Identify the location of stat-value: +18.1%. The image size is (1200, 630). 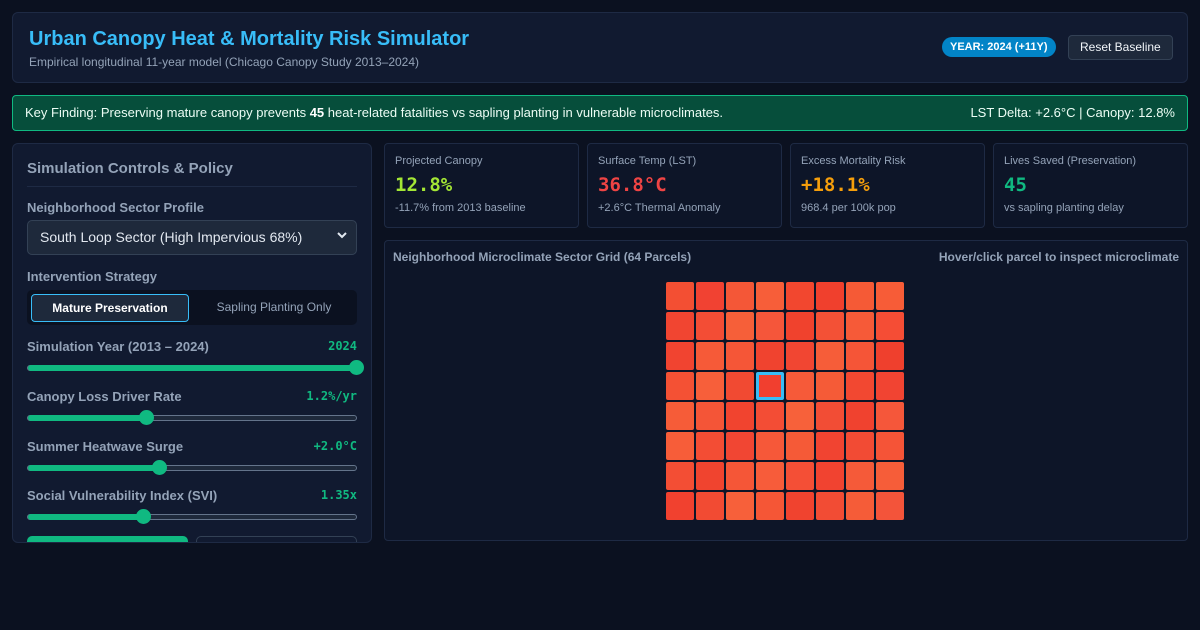
(835, 185).